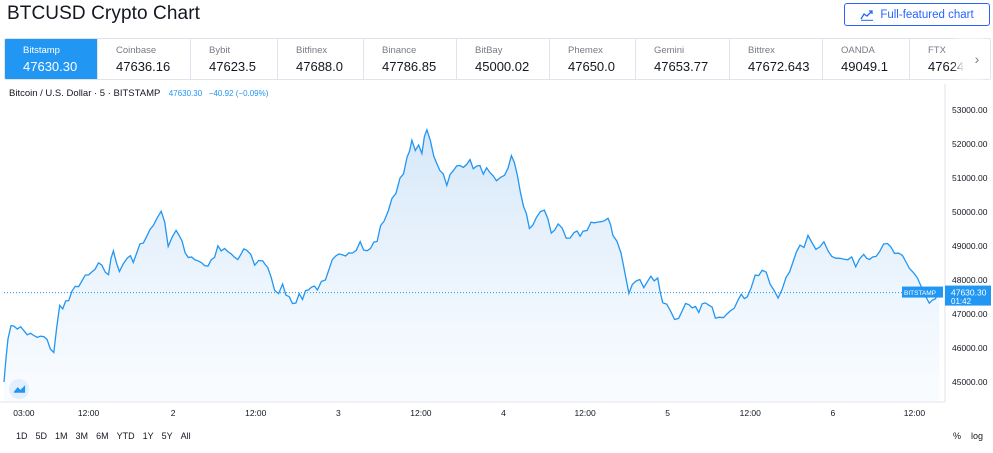 This screenshot has width=993, height=453. I want to click on source-label-text: BITSTAMP, so click(920, 293).